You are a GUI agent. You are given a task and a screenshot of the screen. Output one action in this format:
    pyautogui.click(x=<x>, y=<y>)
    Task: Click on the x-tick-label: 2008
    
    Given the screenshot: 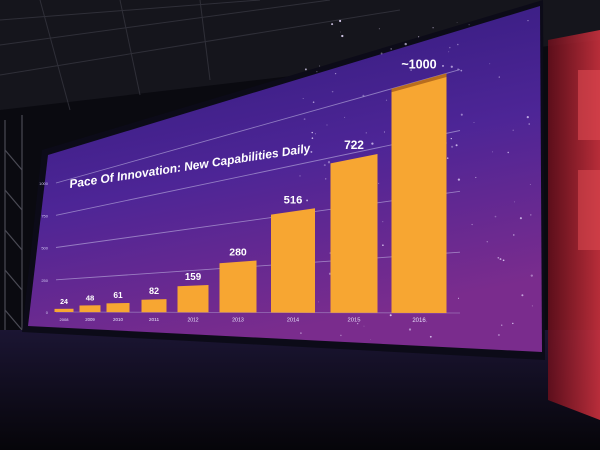 What is the action you would take?
    pyautogui.click(x=65, y=319)
    